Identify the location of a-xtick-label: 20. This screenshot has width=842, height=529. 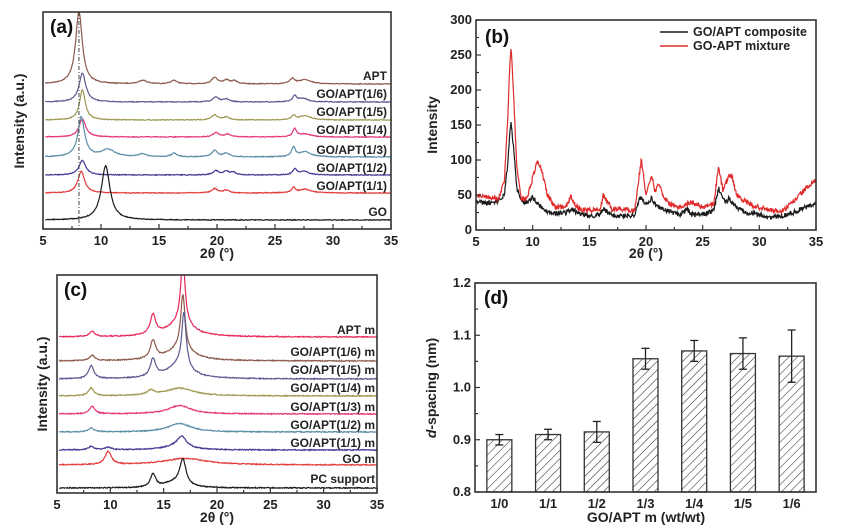
(217, 240).